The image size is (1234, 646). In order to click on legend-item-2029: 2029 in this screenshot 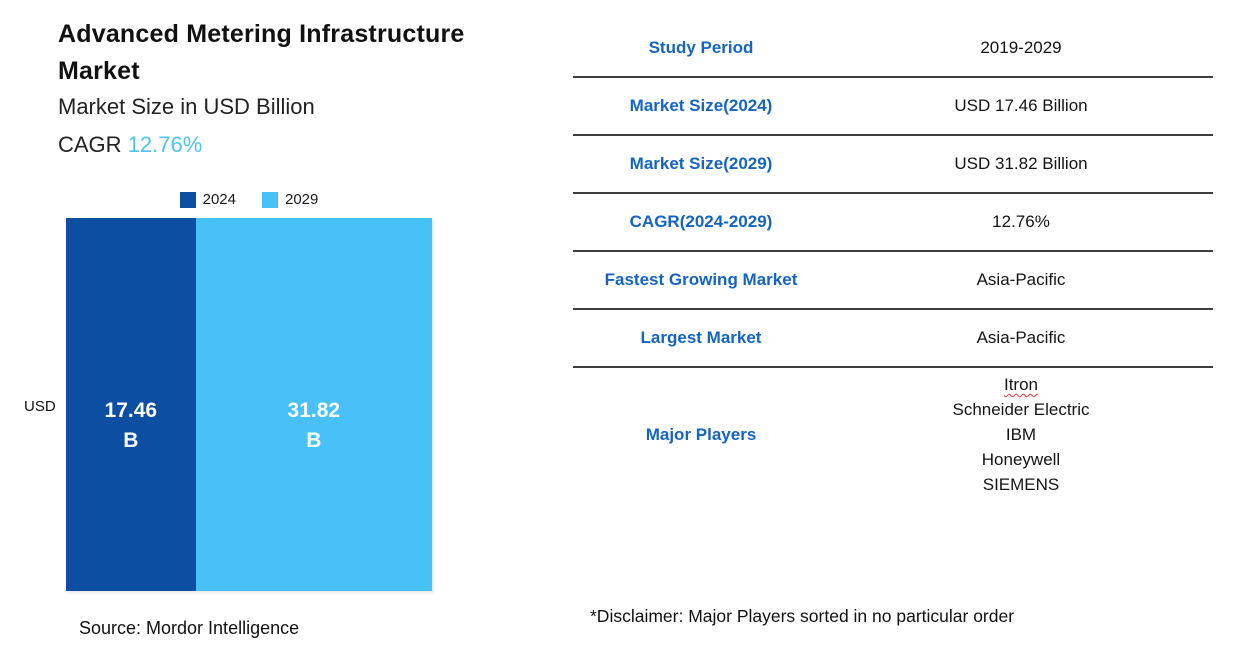, I will do `click(290, 199)`.